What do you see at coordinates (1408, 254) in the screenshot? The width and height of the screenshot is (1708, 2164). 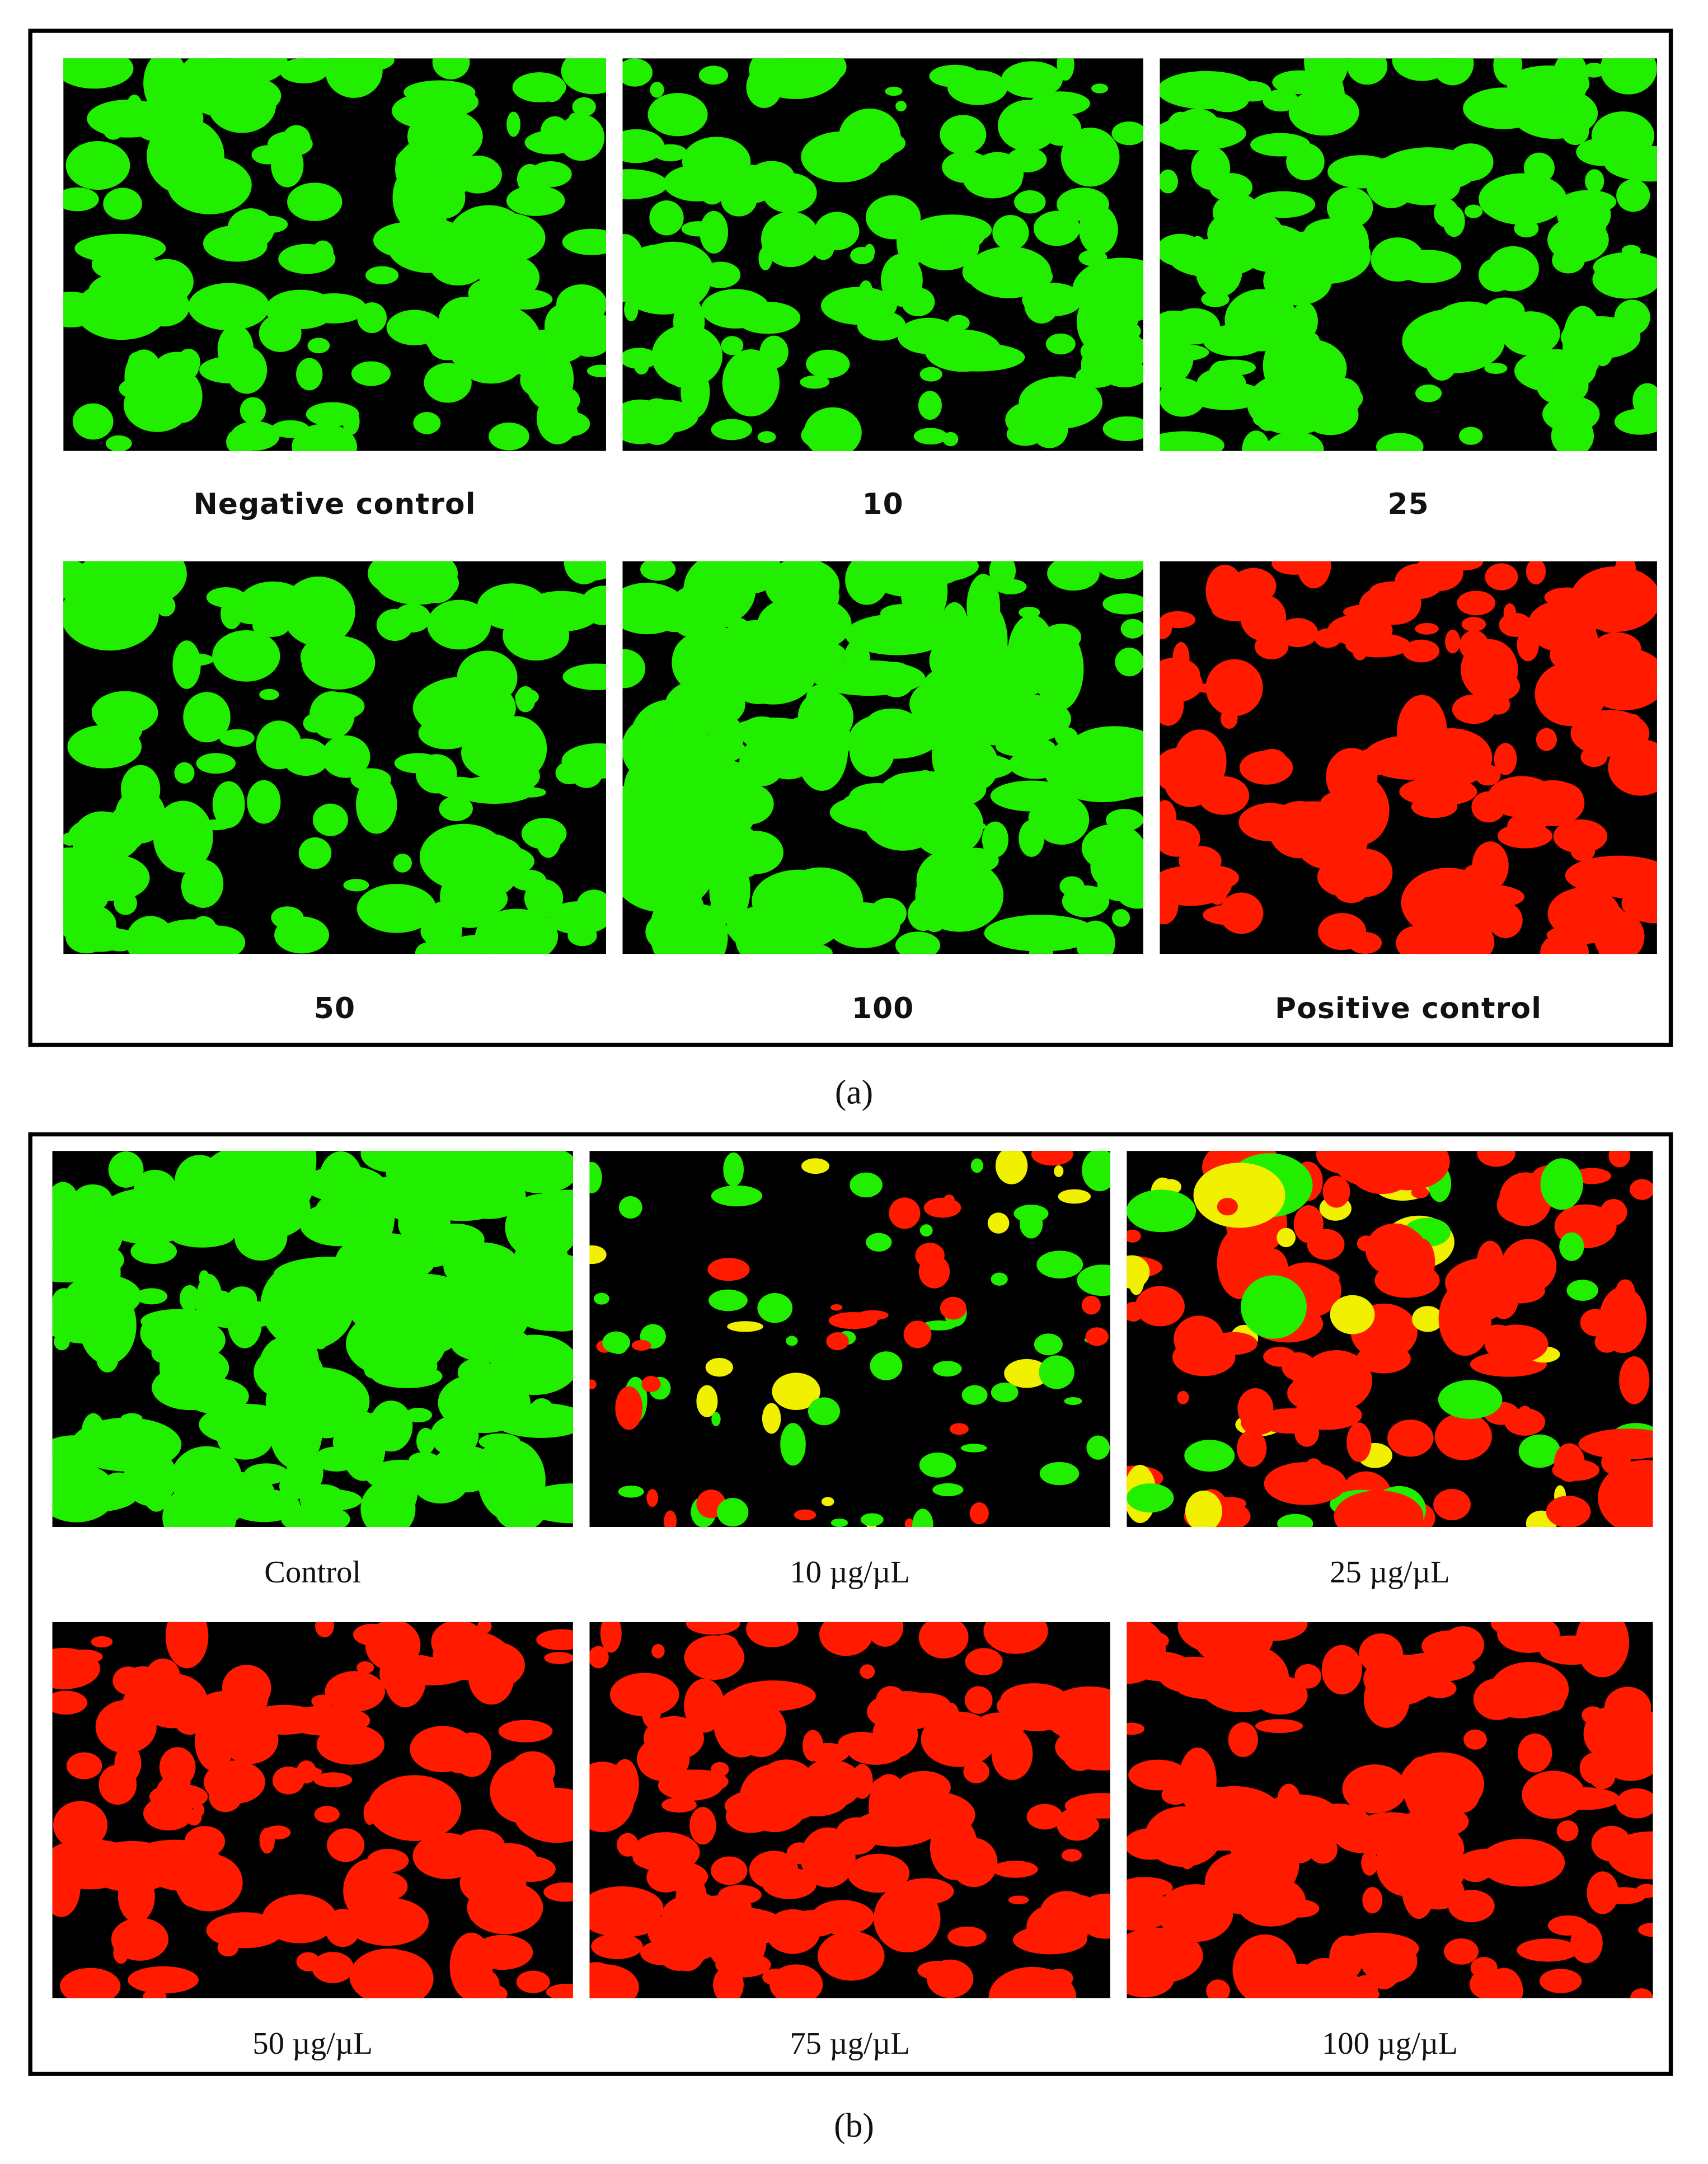 I see `micrograph` at bounding box center [1408, 254].